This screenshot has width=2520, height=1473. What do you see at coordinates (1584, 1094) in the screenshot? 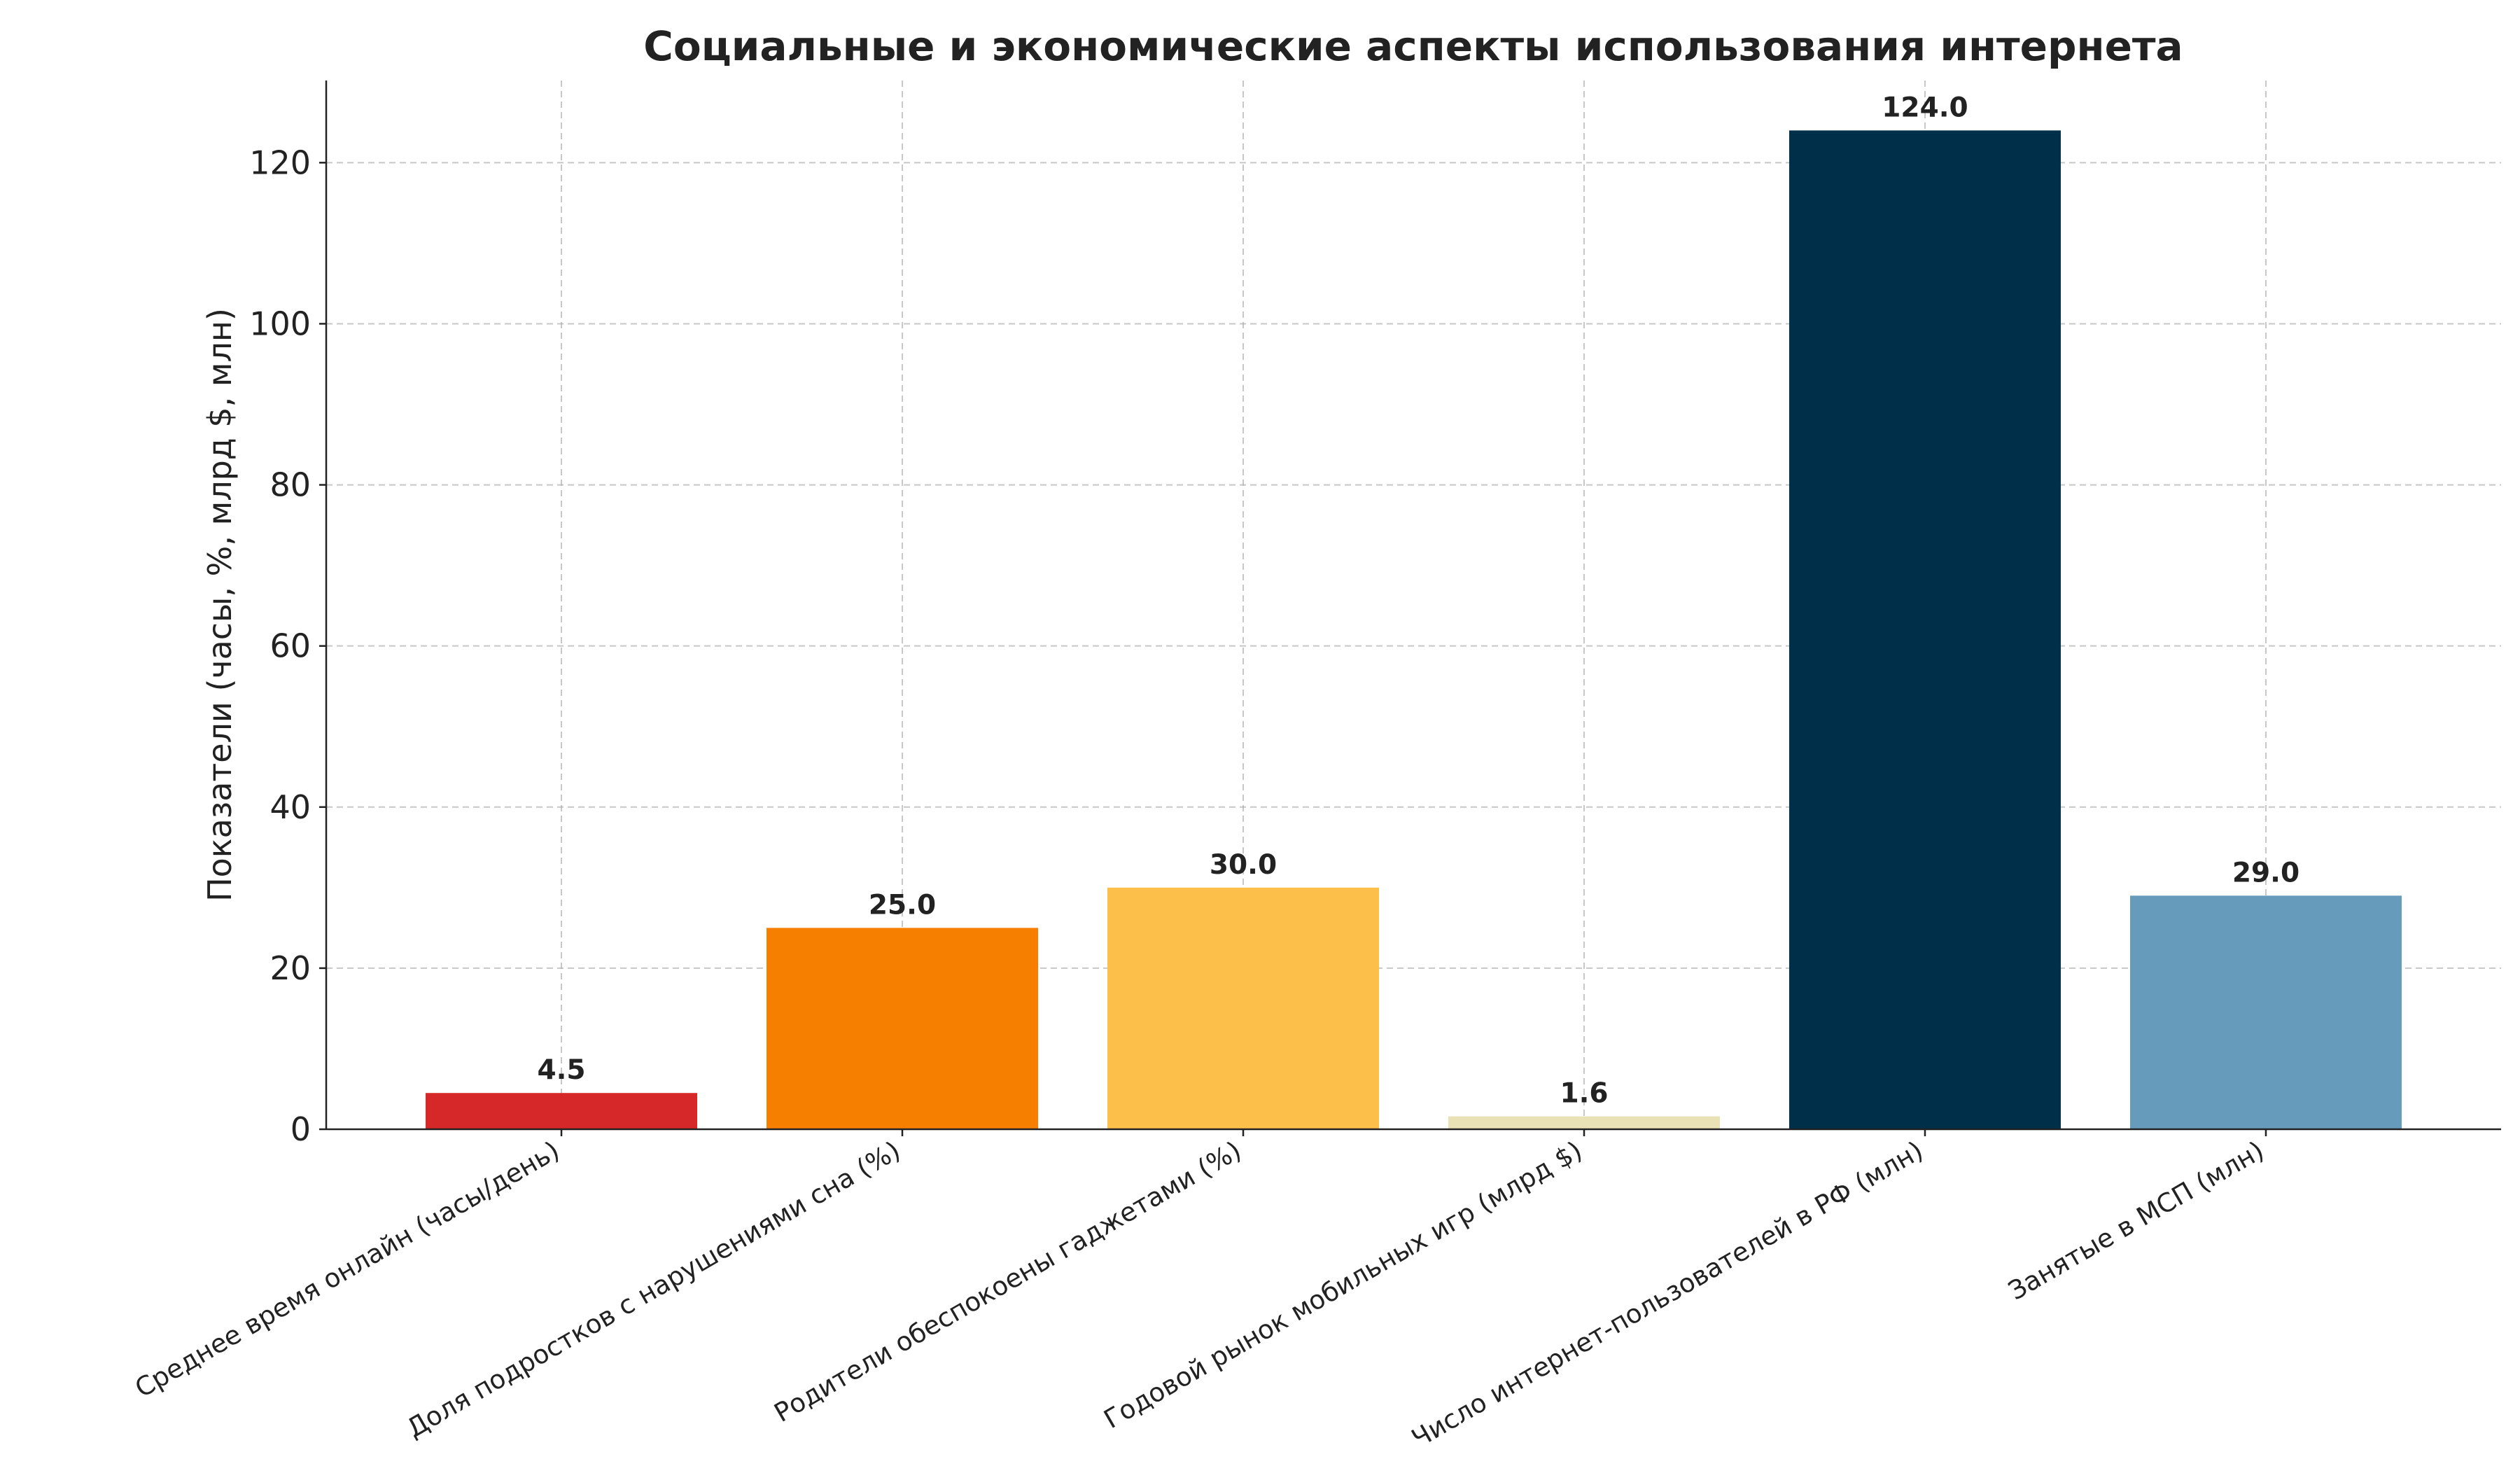
I see `bar-value-label: 1.6` at bounding box center [1584, 1094].